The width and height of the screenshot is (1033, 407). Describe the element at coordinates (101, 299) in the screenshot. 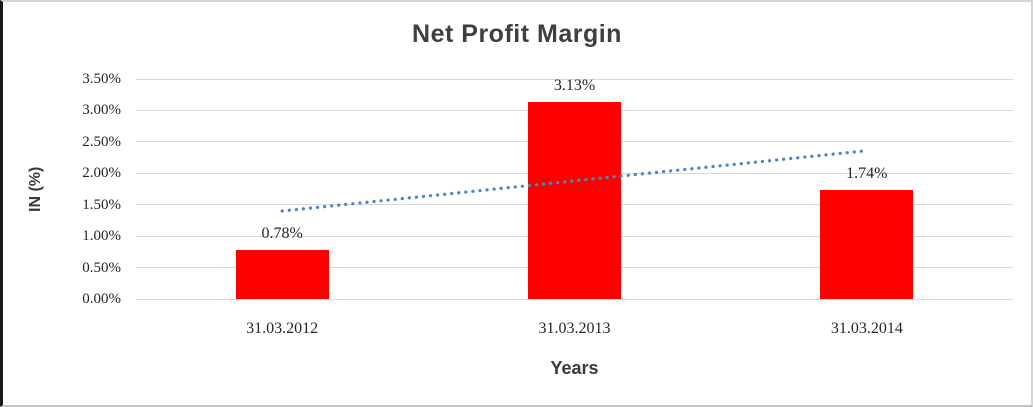

I see `y-tick-label: 0.00%` at that location.